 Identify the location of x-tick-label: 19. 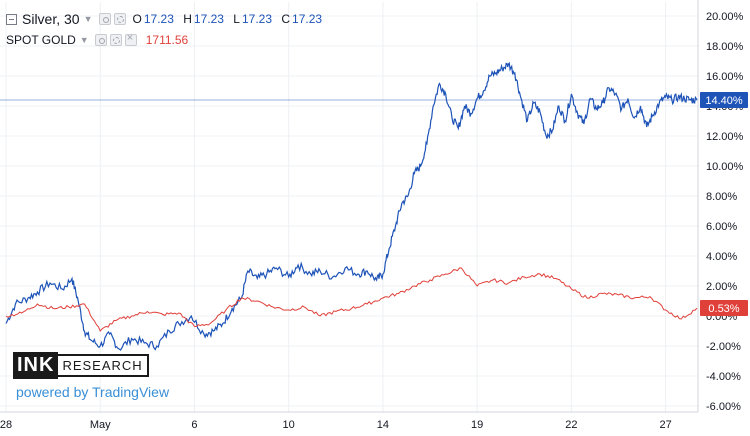
(477, 425).